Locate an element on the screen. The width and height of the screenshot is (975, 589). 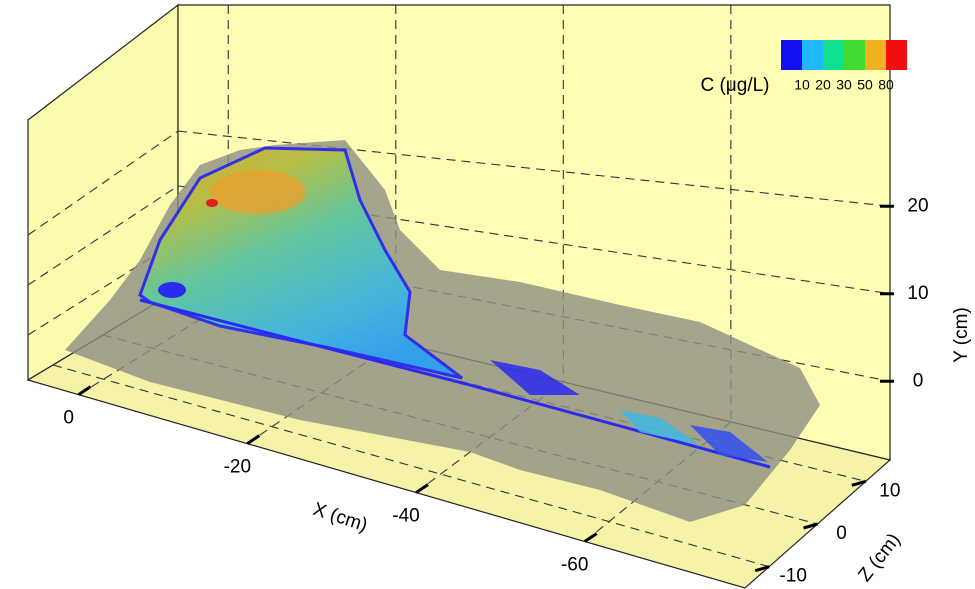
grid-line is located at coordinates (103, 183).